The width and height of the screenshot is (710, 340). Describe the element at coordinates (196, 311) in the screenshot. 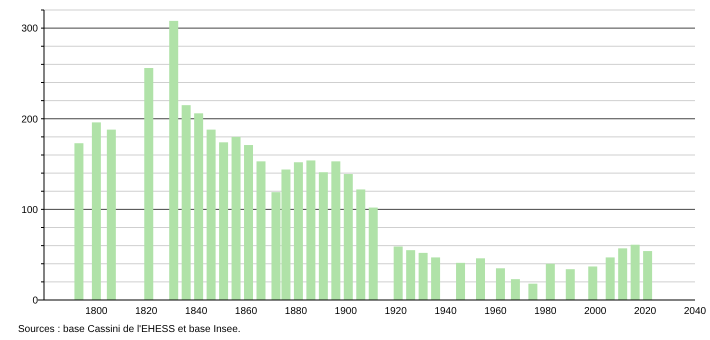

I see `x-tick-label: 1840` at that location.